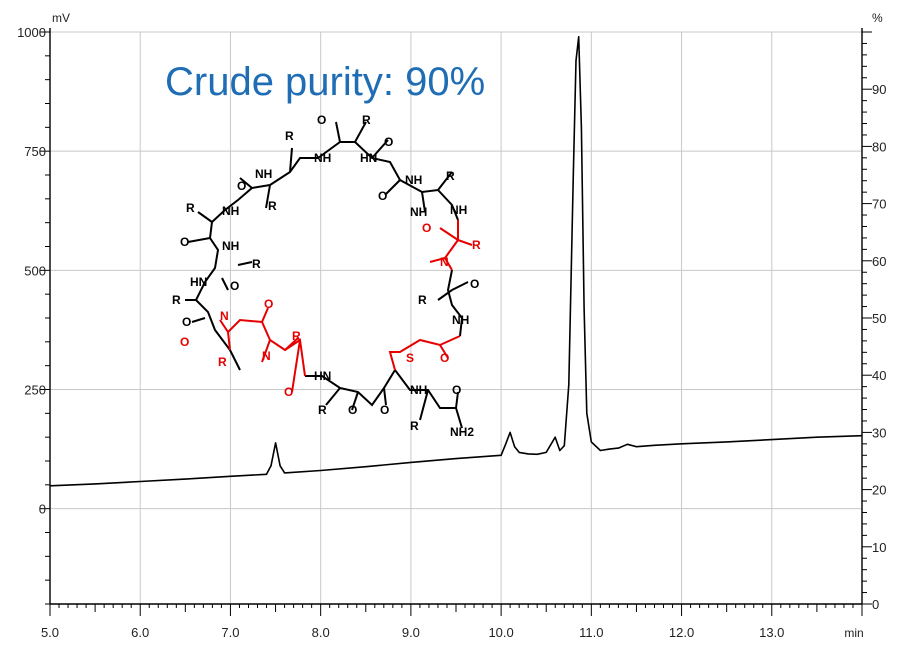  I want to click on y2-tick-label: 50, so click(879, 318).